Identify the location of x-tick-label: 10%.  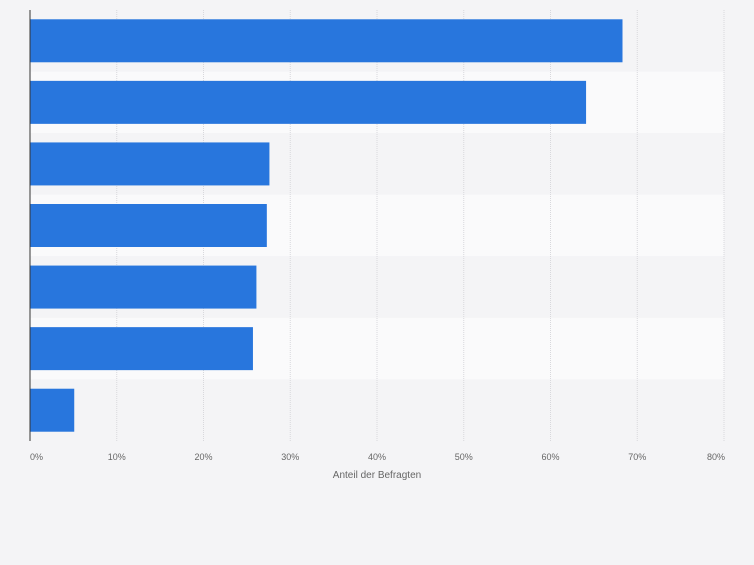
(117, 457).